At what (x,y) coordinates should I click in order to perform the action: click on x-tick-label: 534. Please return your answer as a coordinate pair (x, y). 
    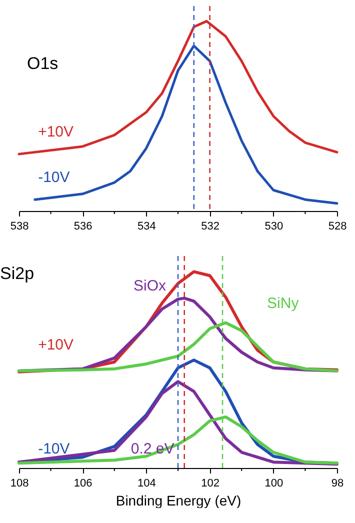
    Looking at the image, I should click on (147, 226).